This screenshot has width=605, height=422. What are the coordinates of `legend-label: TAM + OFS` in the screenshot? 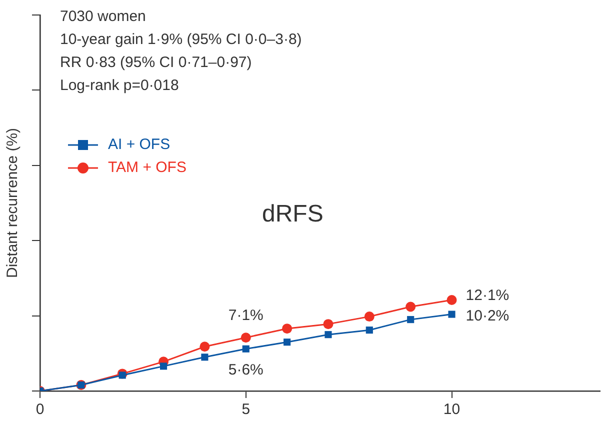 It's located at (147, 167).